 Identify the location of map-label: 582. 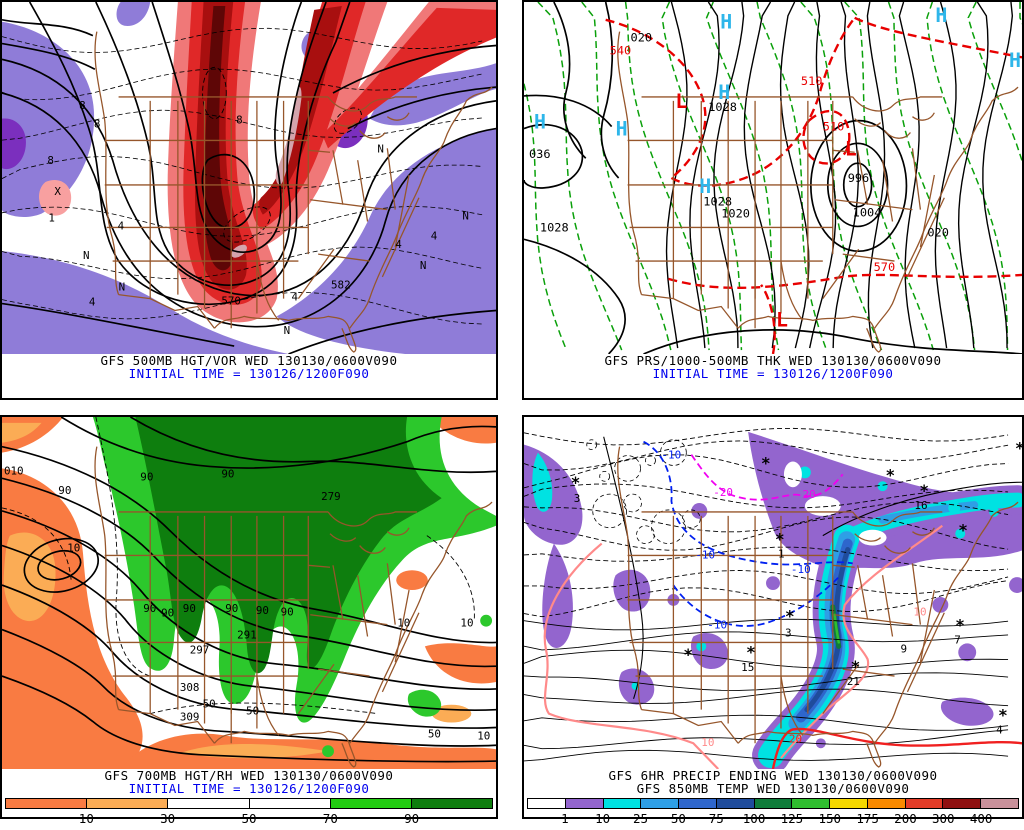
(341, 285).